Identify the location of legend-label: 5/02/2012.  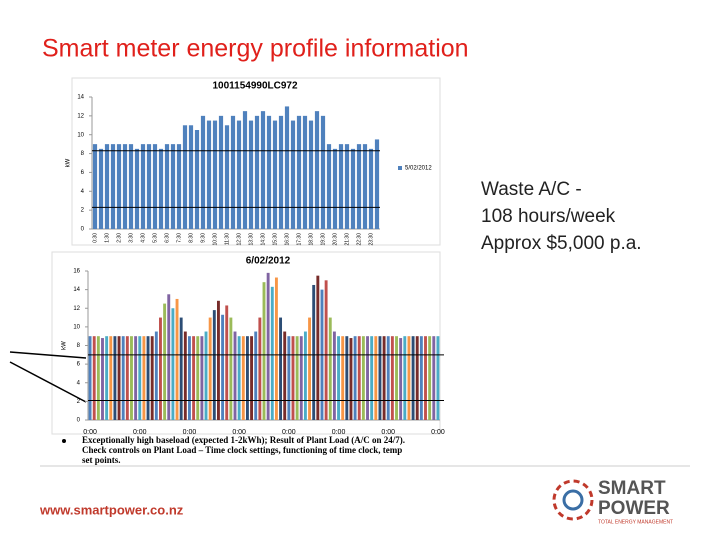
(418, 169).